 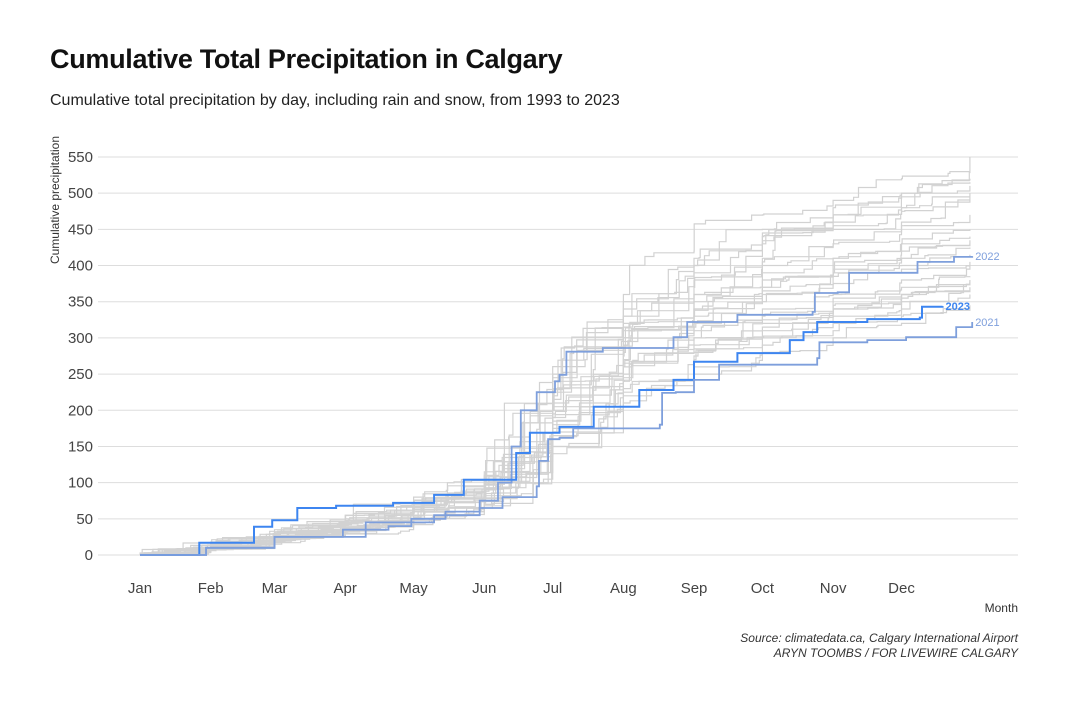 I want to click on series-label-2023: 2023, so click(x=958, y=307).